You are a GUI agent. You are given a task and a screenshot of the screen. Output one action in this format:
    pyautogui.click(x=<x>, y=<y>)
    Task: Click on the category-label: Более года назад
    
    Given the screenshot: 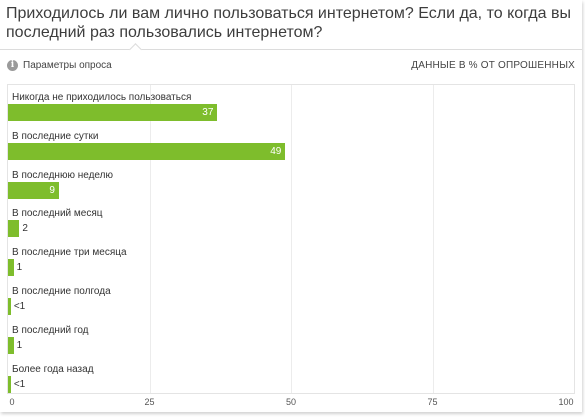 What is the action you would take?
    pyautogui.click(x=53, y=369)
    